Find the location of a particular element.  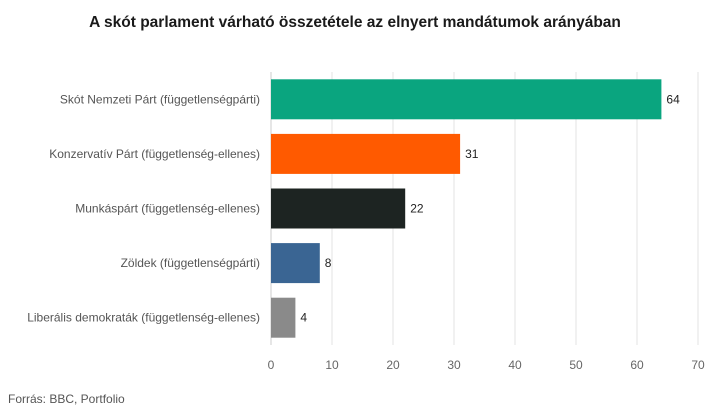

data-label: 8 is located at coordinates (328, 263).